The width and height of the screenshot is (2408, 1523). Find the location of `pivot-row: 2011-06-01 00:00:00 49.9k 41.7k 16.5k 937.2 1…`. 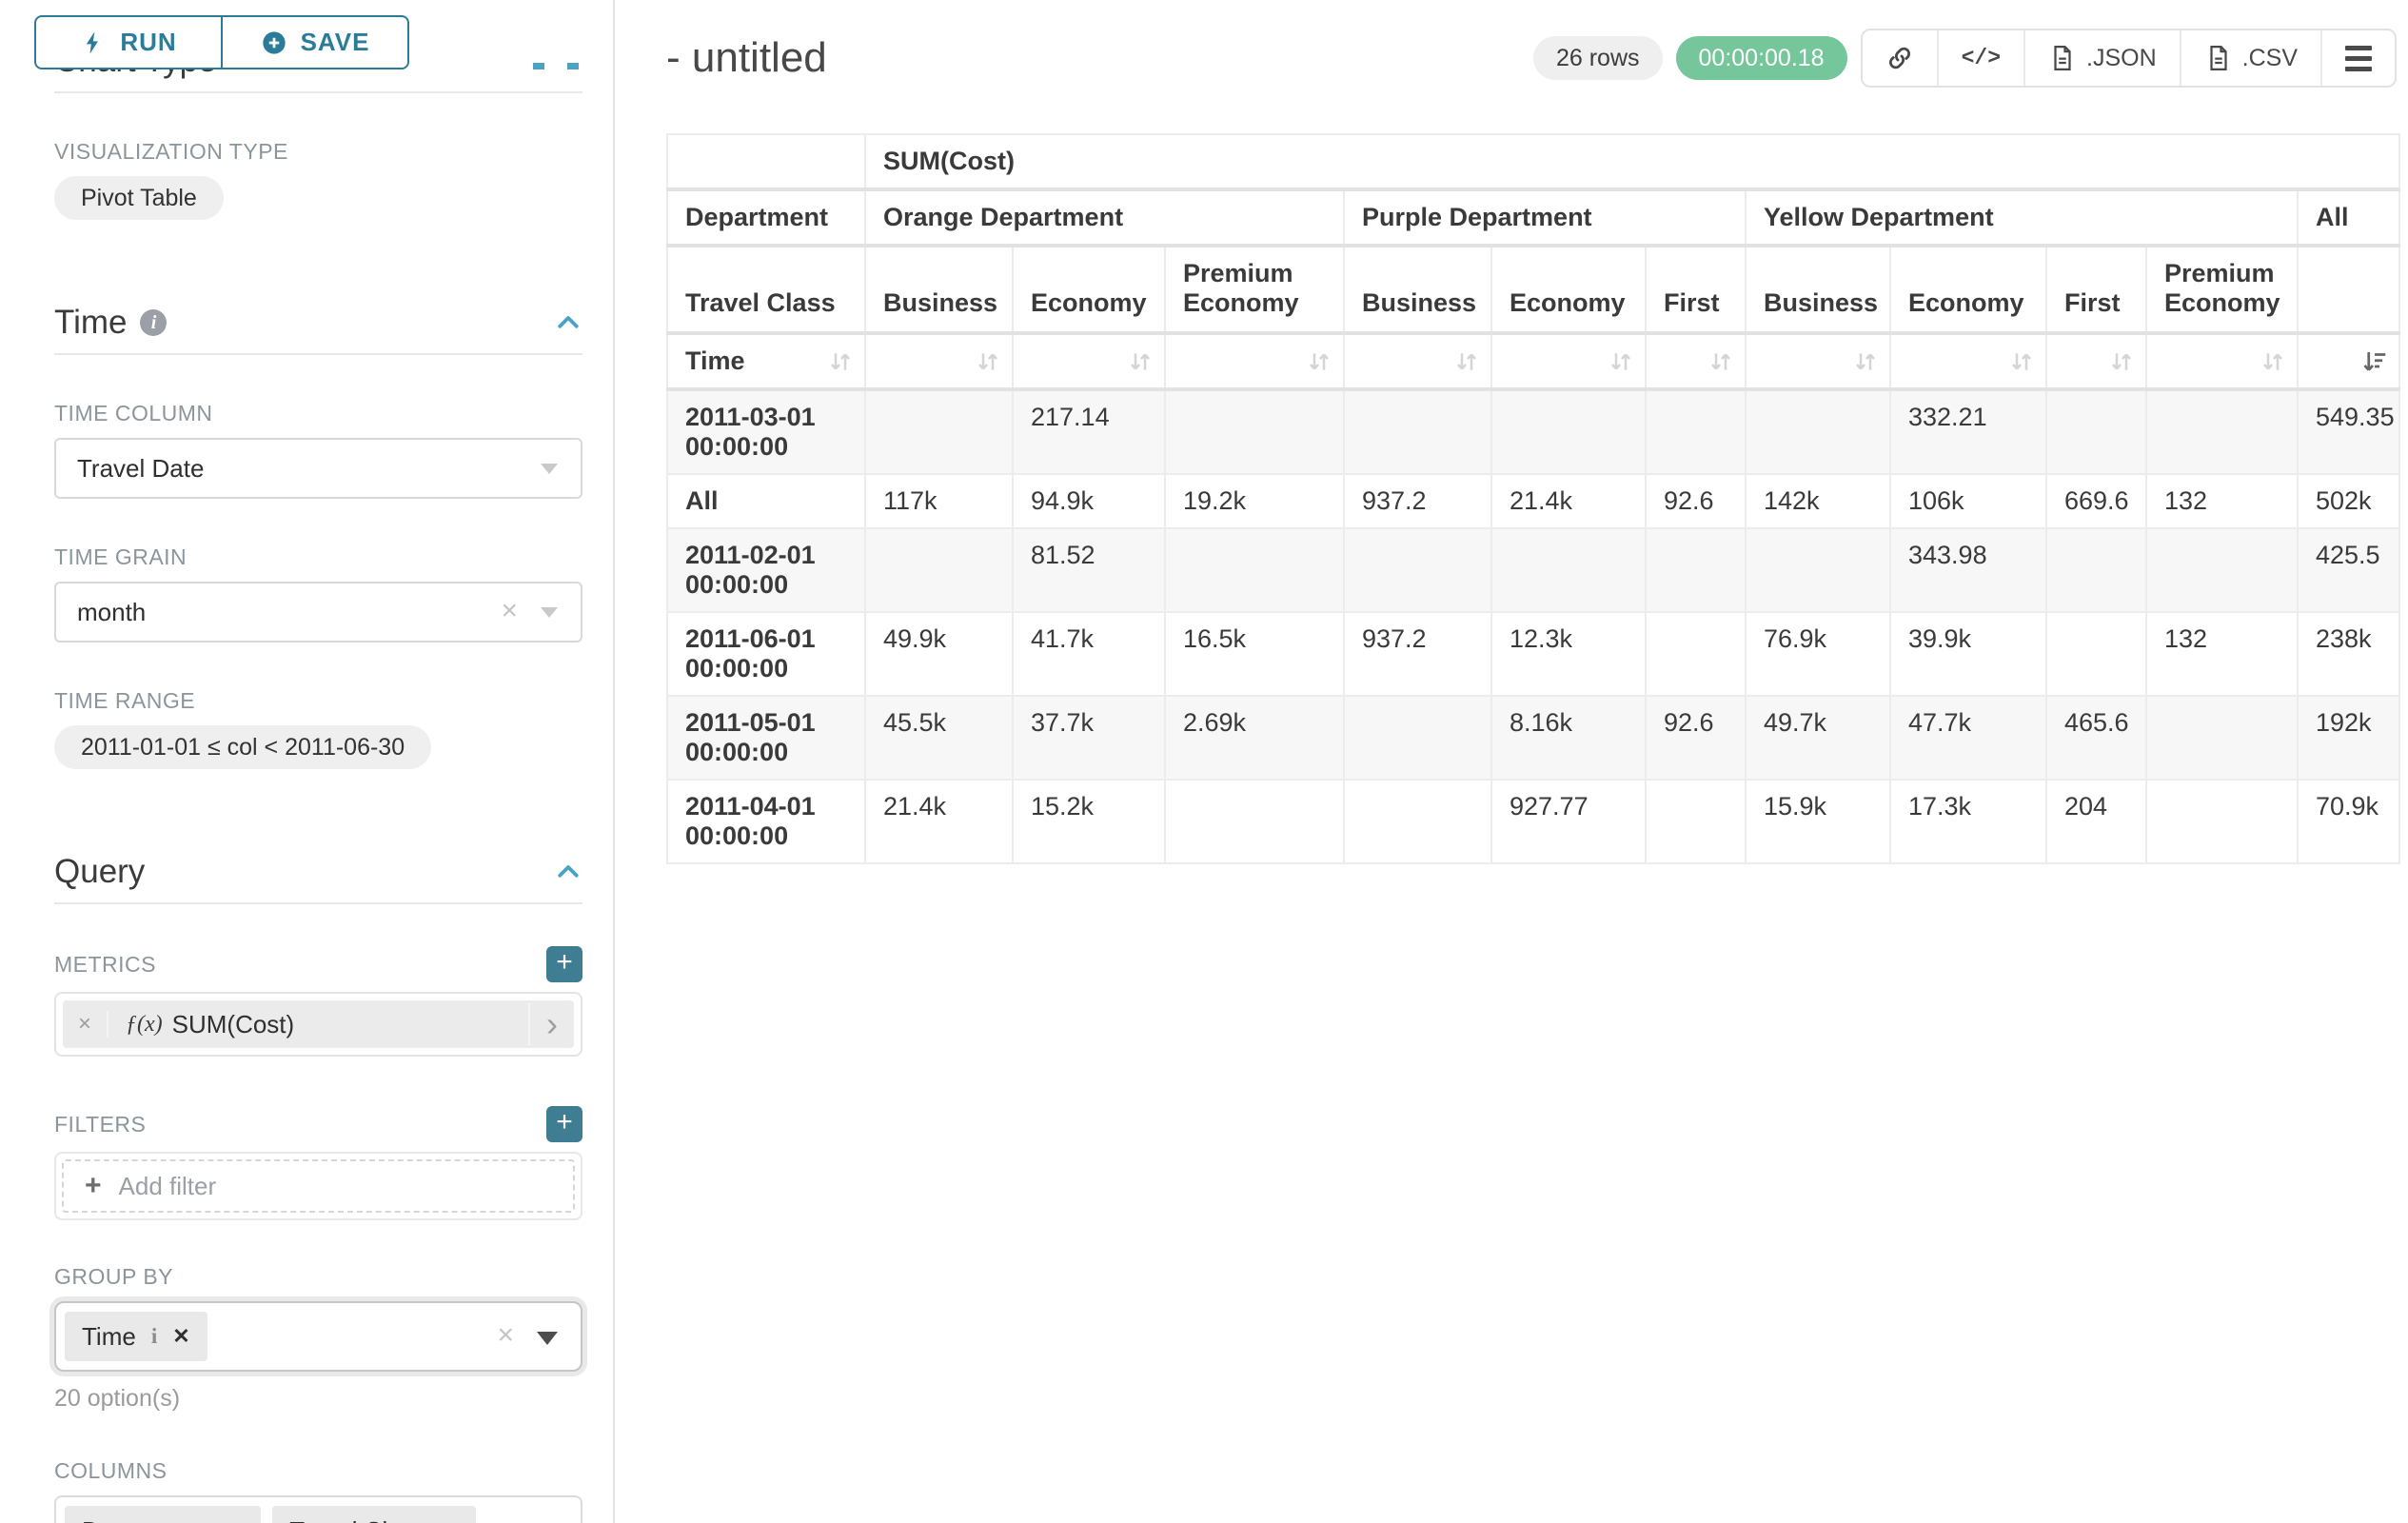

pivot-row: 2011-06-01 00:00:00 49.9k 41.7k 16.5k 937.2 1… is located at coordinates (1533, 654).